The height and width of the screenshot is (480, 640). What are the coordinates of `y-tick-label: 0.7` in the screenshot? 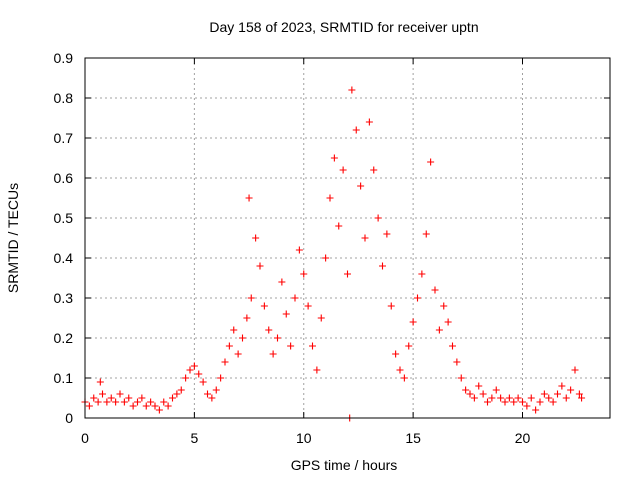 It's located at (64, 138).